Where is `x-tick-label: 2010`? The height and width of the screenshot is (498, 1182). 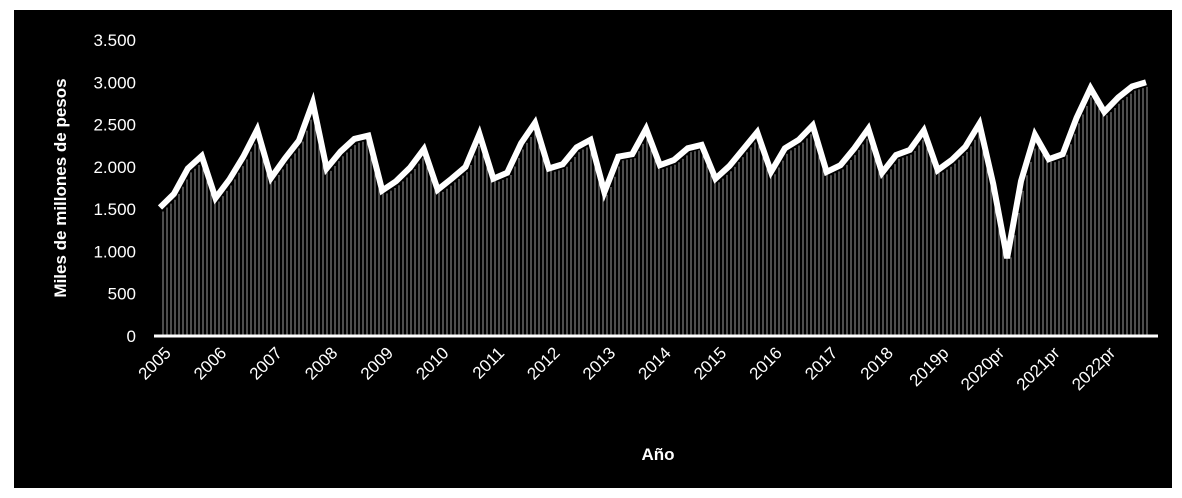
x-tick-label: 2010 is located at coordinates (432, 363).